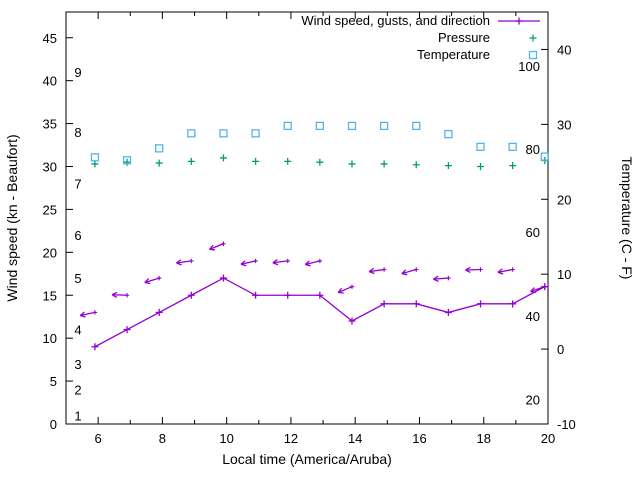 This screenshot has width=640, height=480. What do you see at coordinates (12, 217) in the screenshot?
I see `y-axis-left-title: Wind speed (kn - Beaufort)` at bounding box center [12, 217].